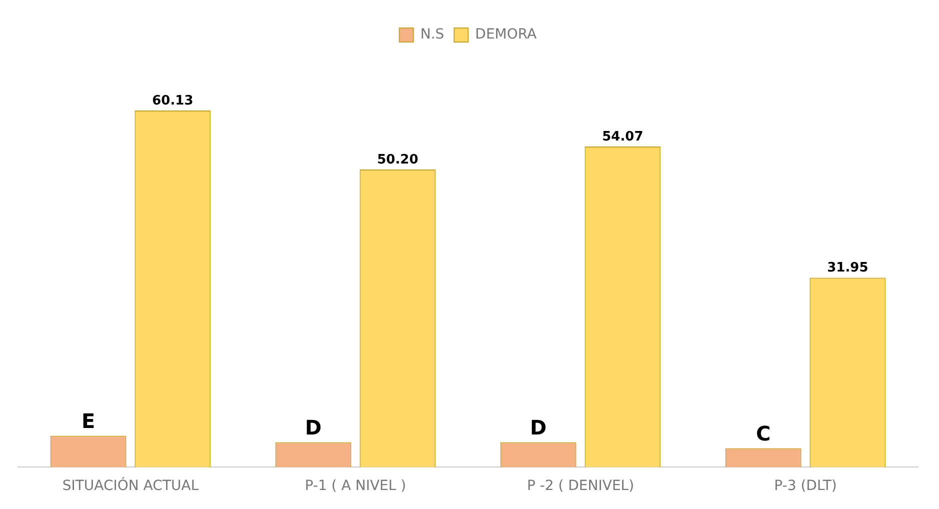 This screenshot has width=939, height=509. I want to click on legend-label: DEMORA, so click(506, 34).